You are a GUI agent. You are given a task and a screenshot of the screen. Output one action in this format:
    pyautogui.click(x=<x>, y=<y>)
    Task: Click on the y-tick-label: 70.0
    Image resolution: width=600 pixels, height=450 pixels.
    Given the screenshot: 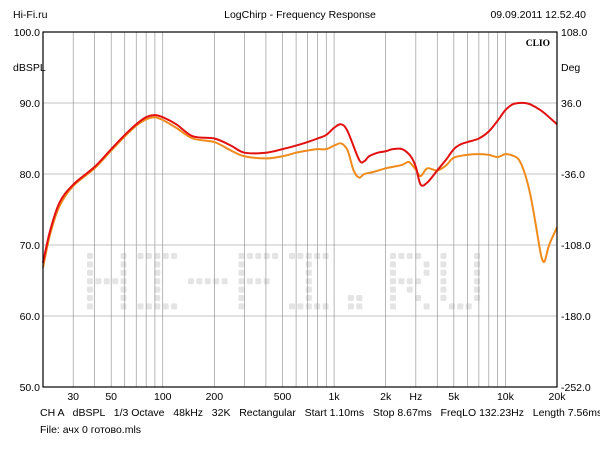 What is the action you would take?
    pyautogui.click(x=30, y=246)
    